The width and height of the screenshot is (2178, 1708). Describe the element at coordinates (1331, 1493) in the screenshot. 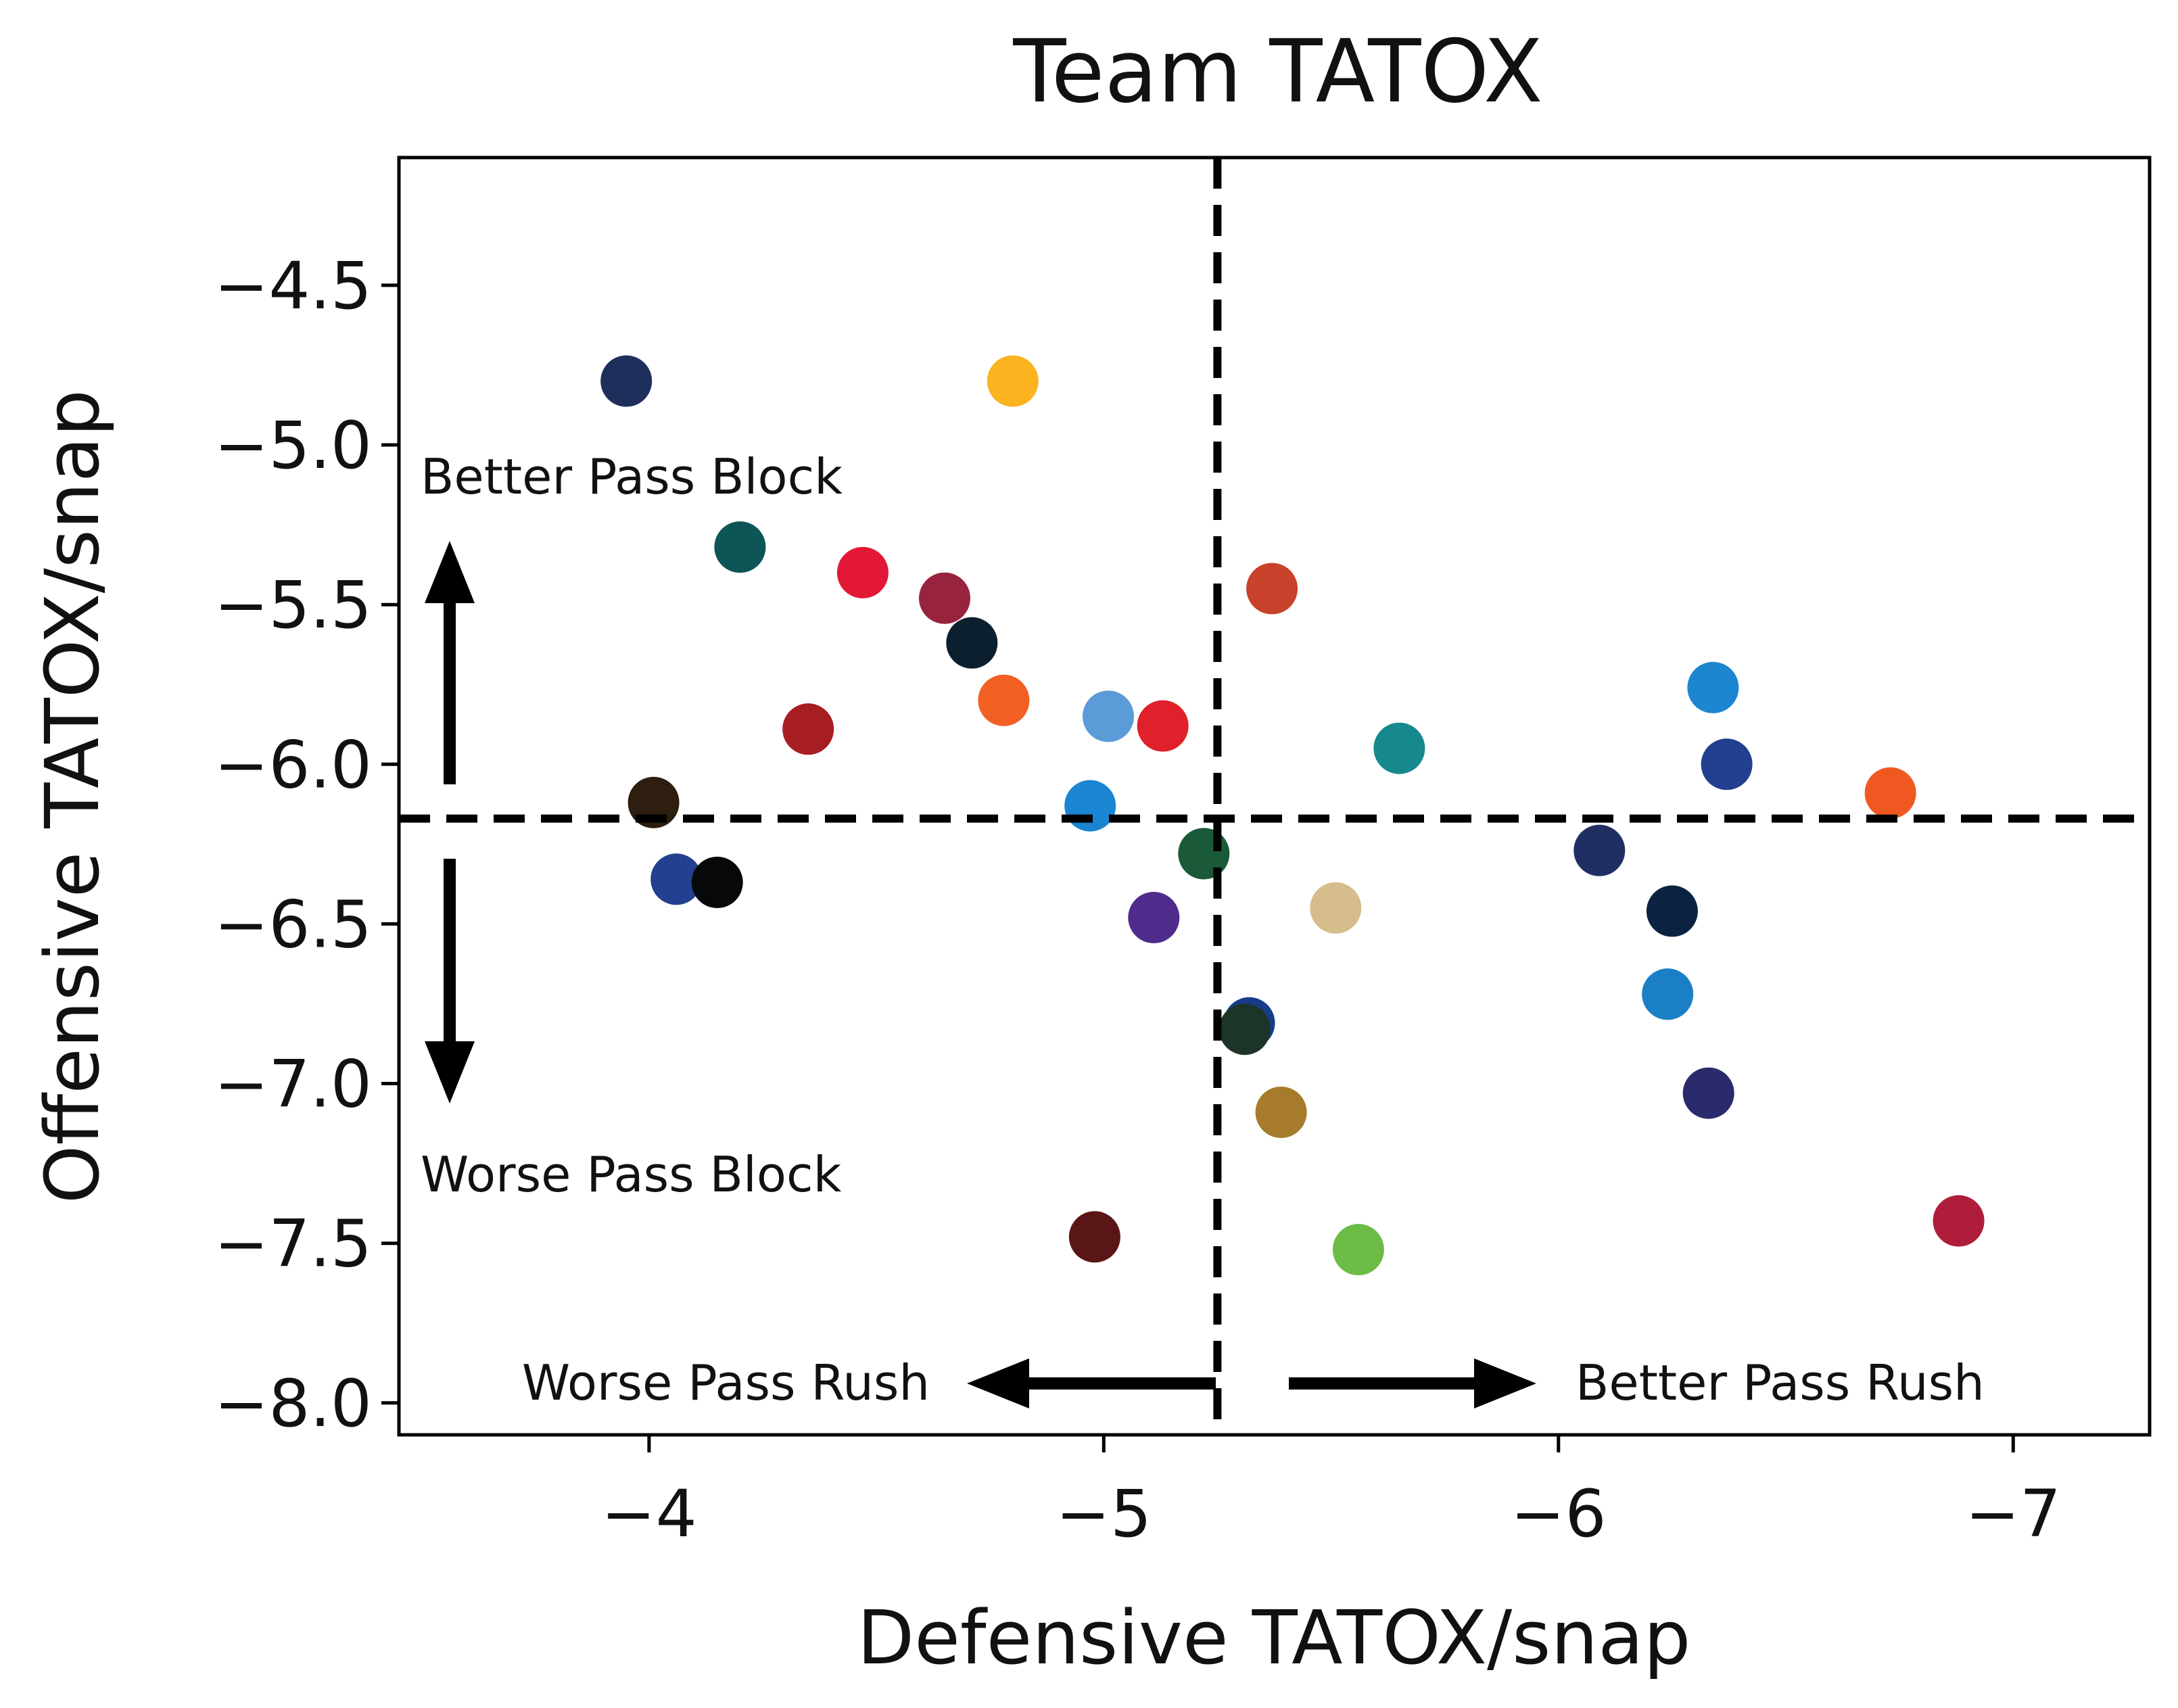

I see `x-axis: −4 −5 −6 −7` at that location.